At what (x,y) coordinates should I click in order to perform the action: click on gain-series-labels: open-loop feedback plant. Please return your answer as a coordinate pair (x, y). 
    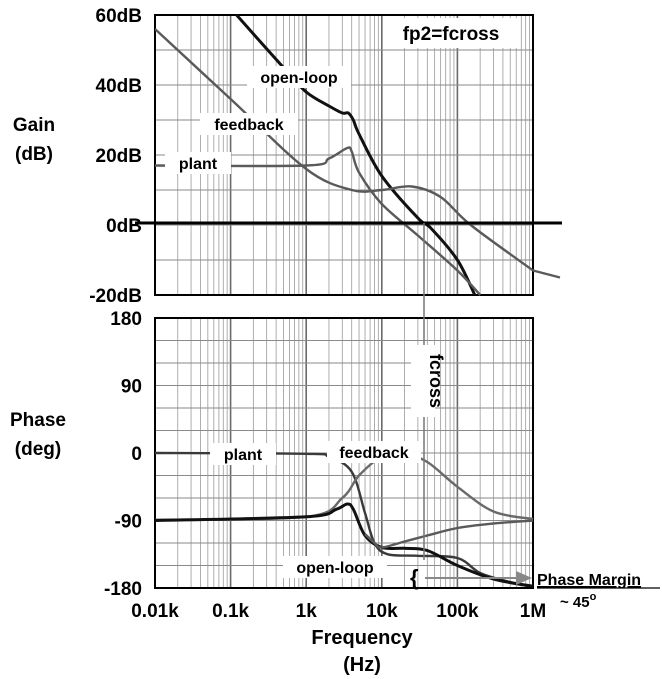
    Looking at the image, I should click on (258, 120).